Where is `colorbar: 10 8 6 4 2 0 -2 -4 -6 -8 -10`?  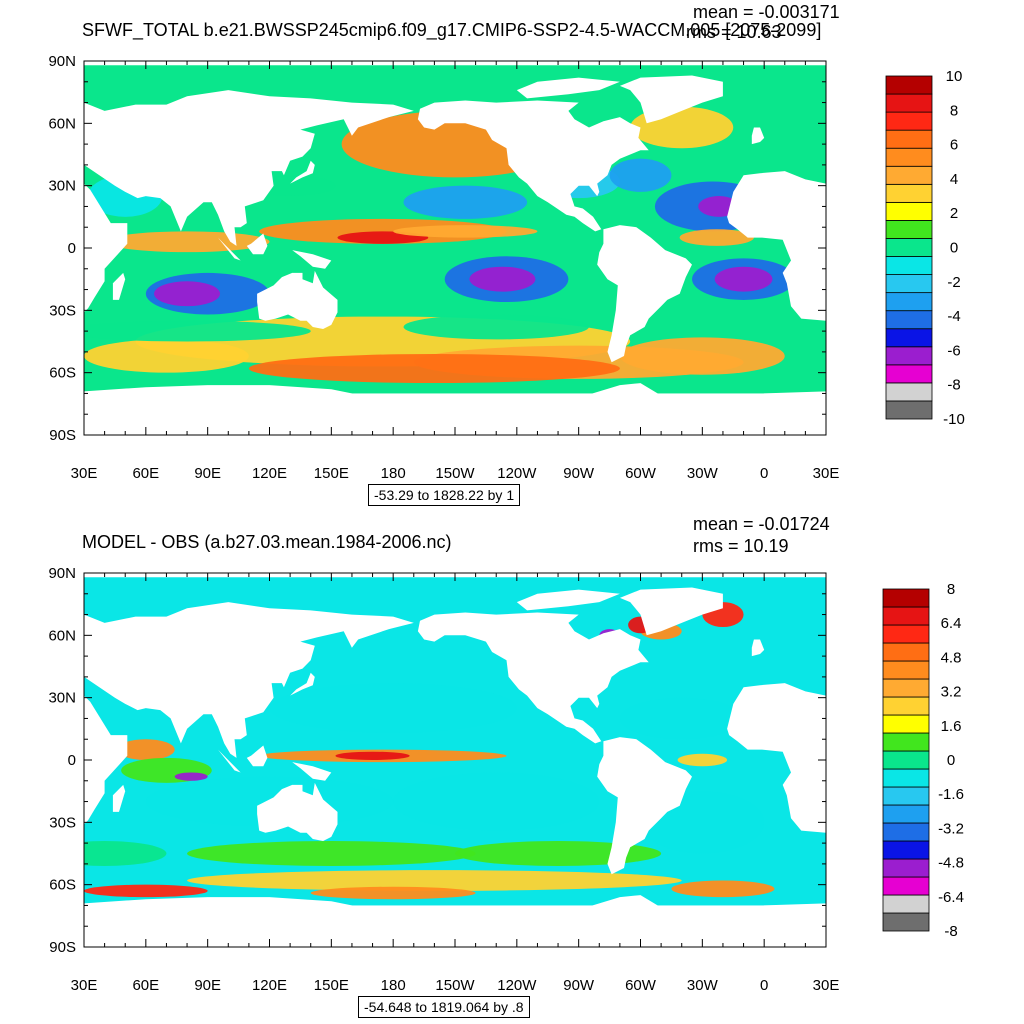
colorbar: 10 8 6 4 2 0 -2 -4 -6 -8 -10 is located at coordinates (925, 248).